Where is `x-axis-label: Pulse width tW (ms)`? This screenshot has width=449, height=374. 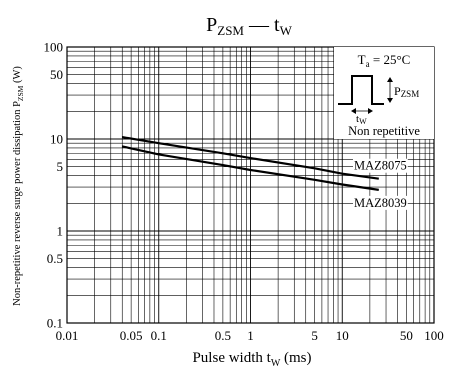
x-axis-label: Pulse width tW (ms) is located at coordinates (251, 359).